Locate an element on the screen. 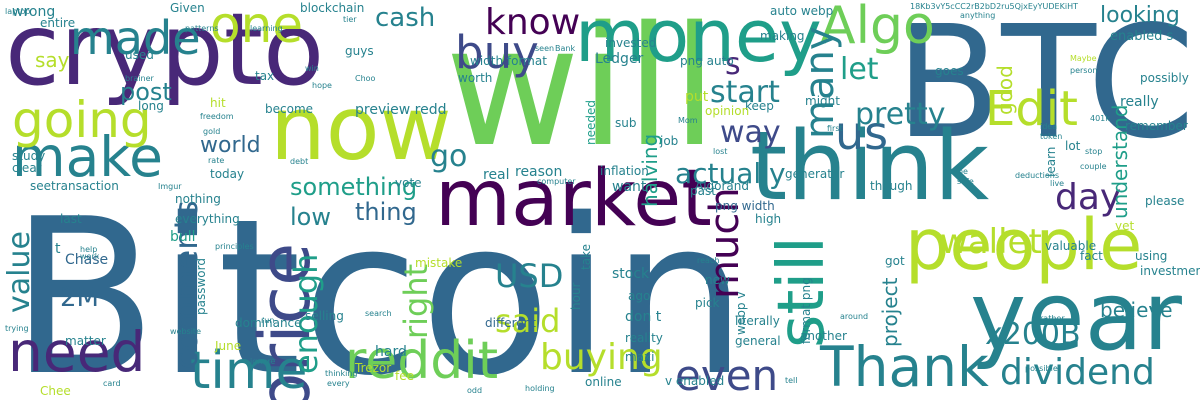 The image size is (1200, 400). word: Maybe is located at coordinates (1083, 58).